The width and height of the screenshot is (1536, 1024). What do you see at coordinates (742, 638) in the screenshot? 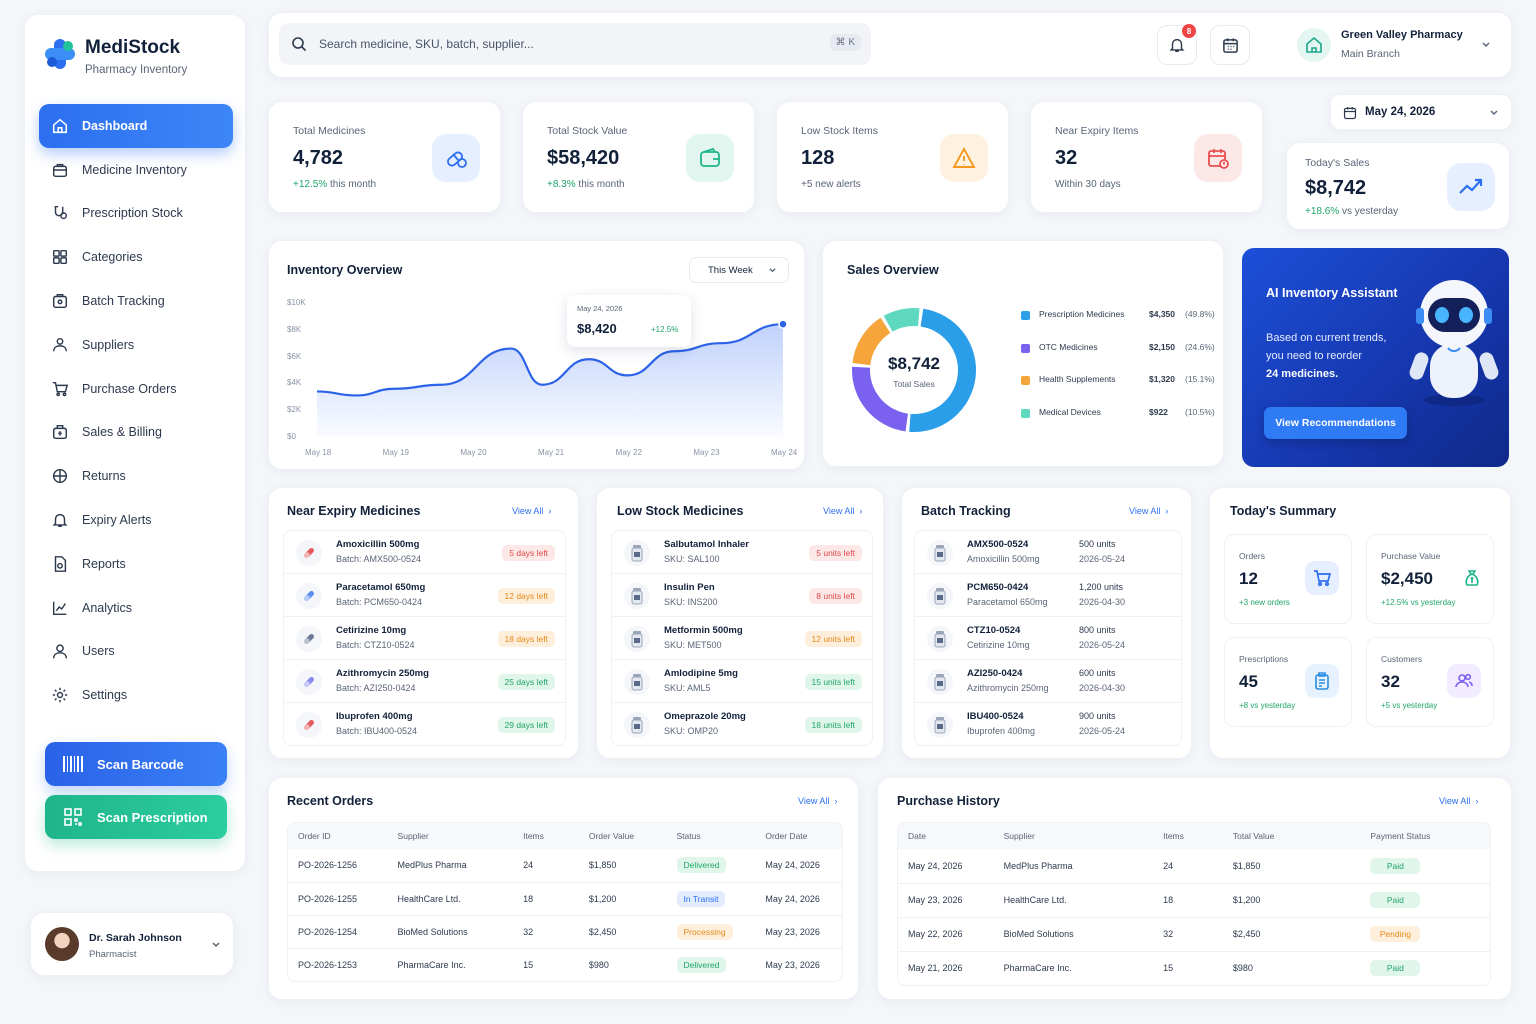
I see `list-item: Metformin 500mg SKU: MET500 12 units left` at bounding box center [742, 638].